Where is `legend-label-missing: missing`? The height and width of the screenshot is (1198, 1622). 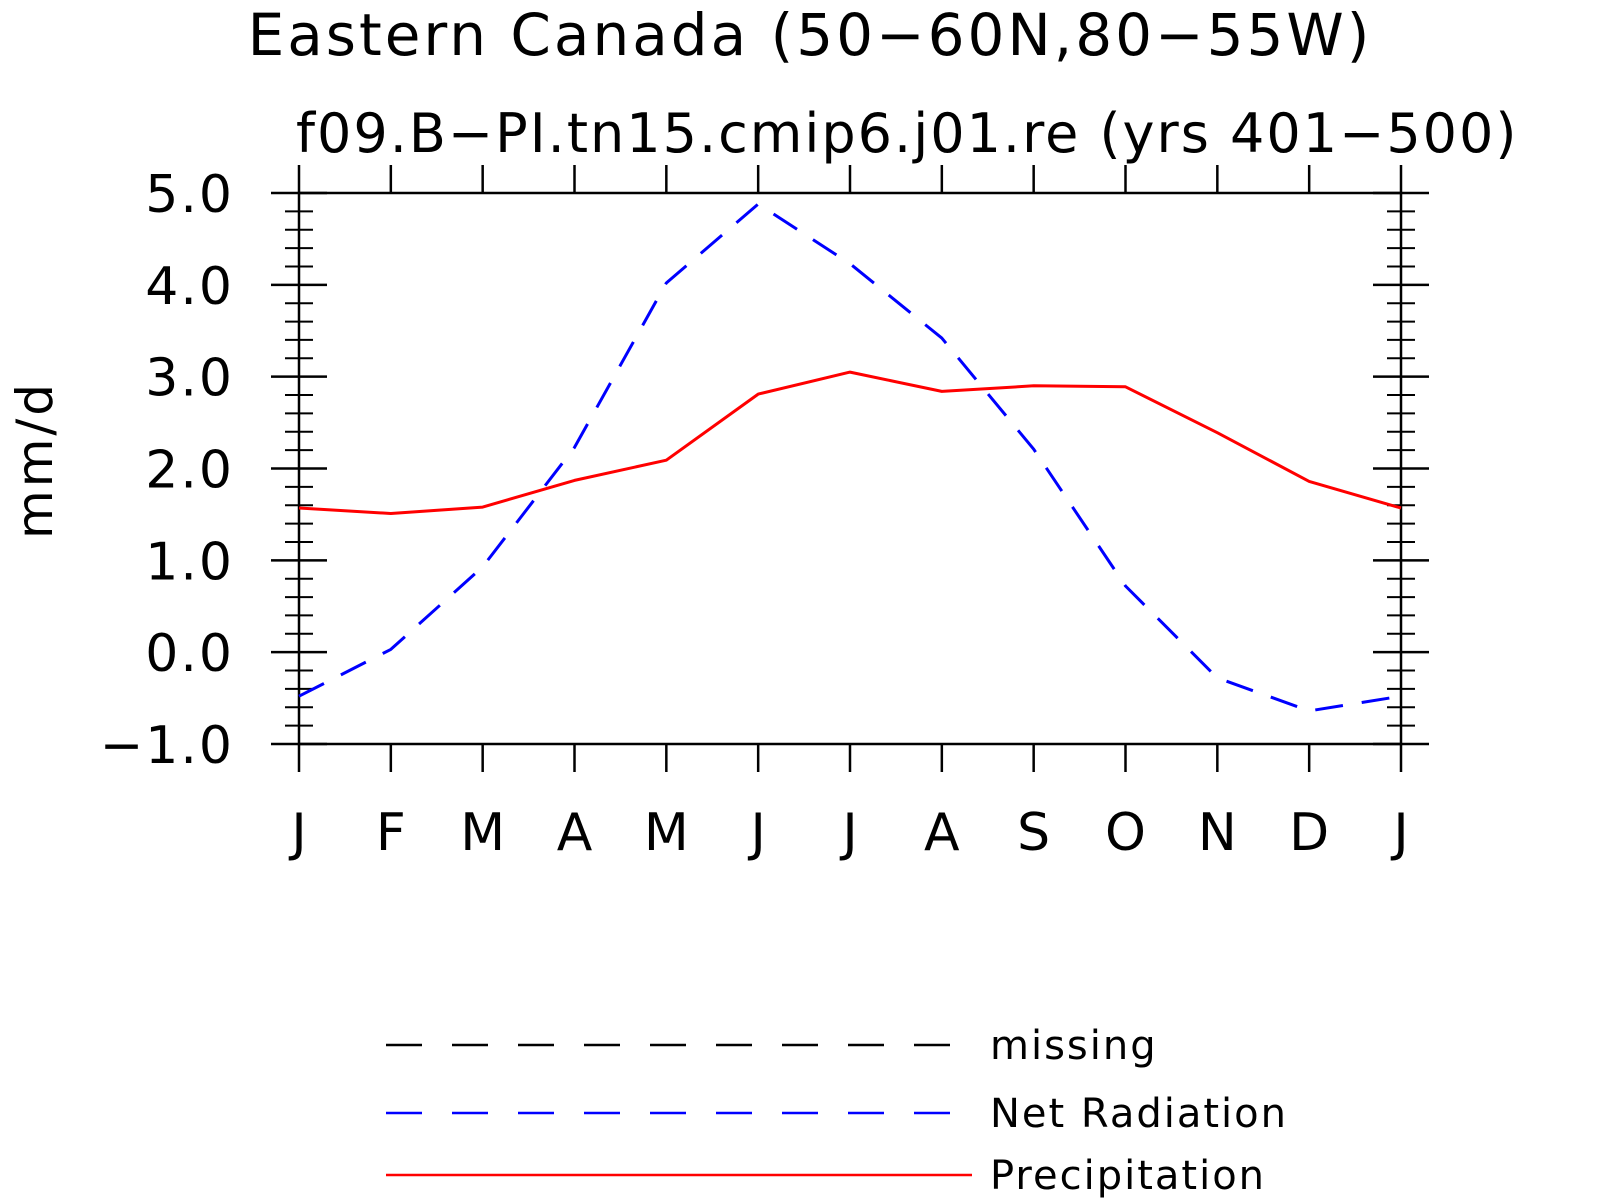
legend-label-missing: missing is located at coordinates (1074, 1046).